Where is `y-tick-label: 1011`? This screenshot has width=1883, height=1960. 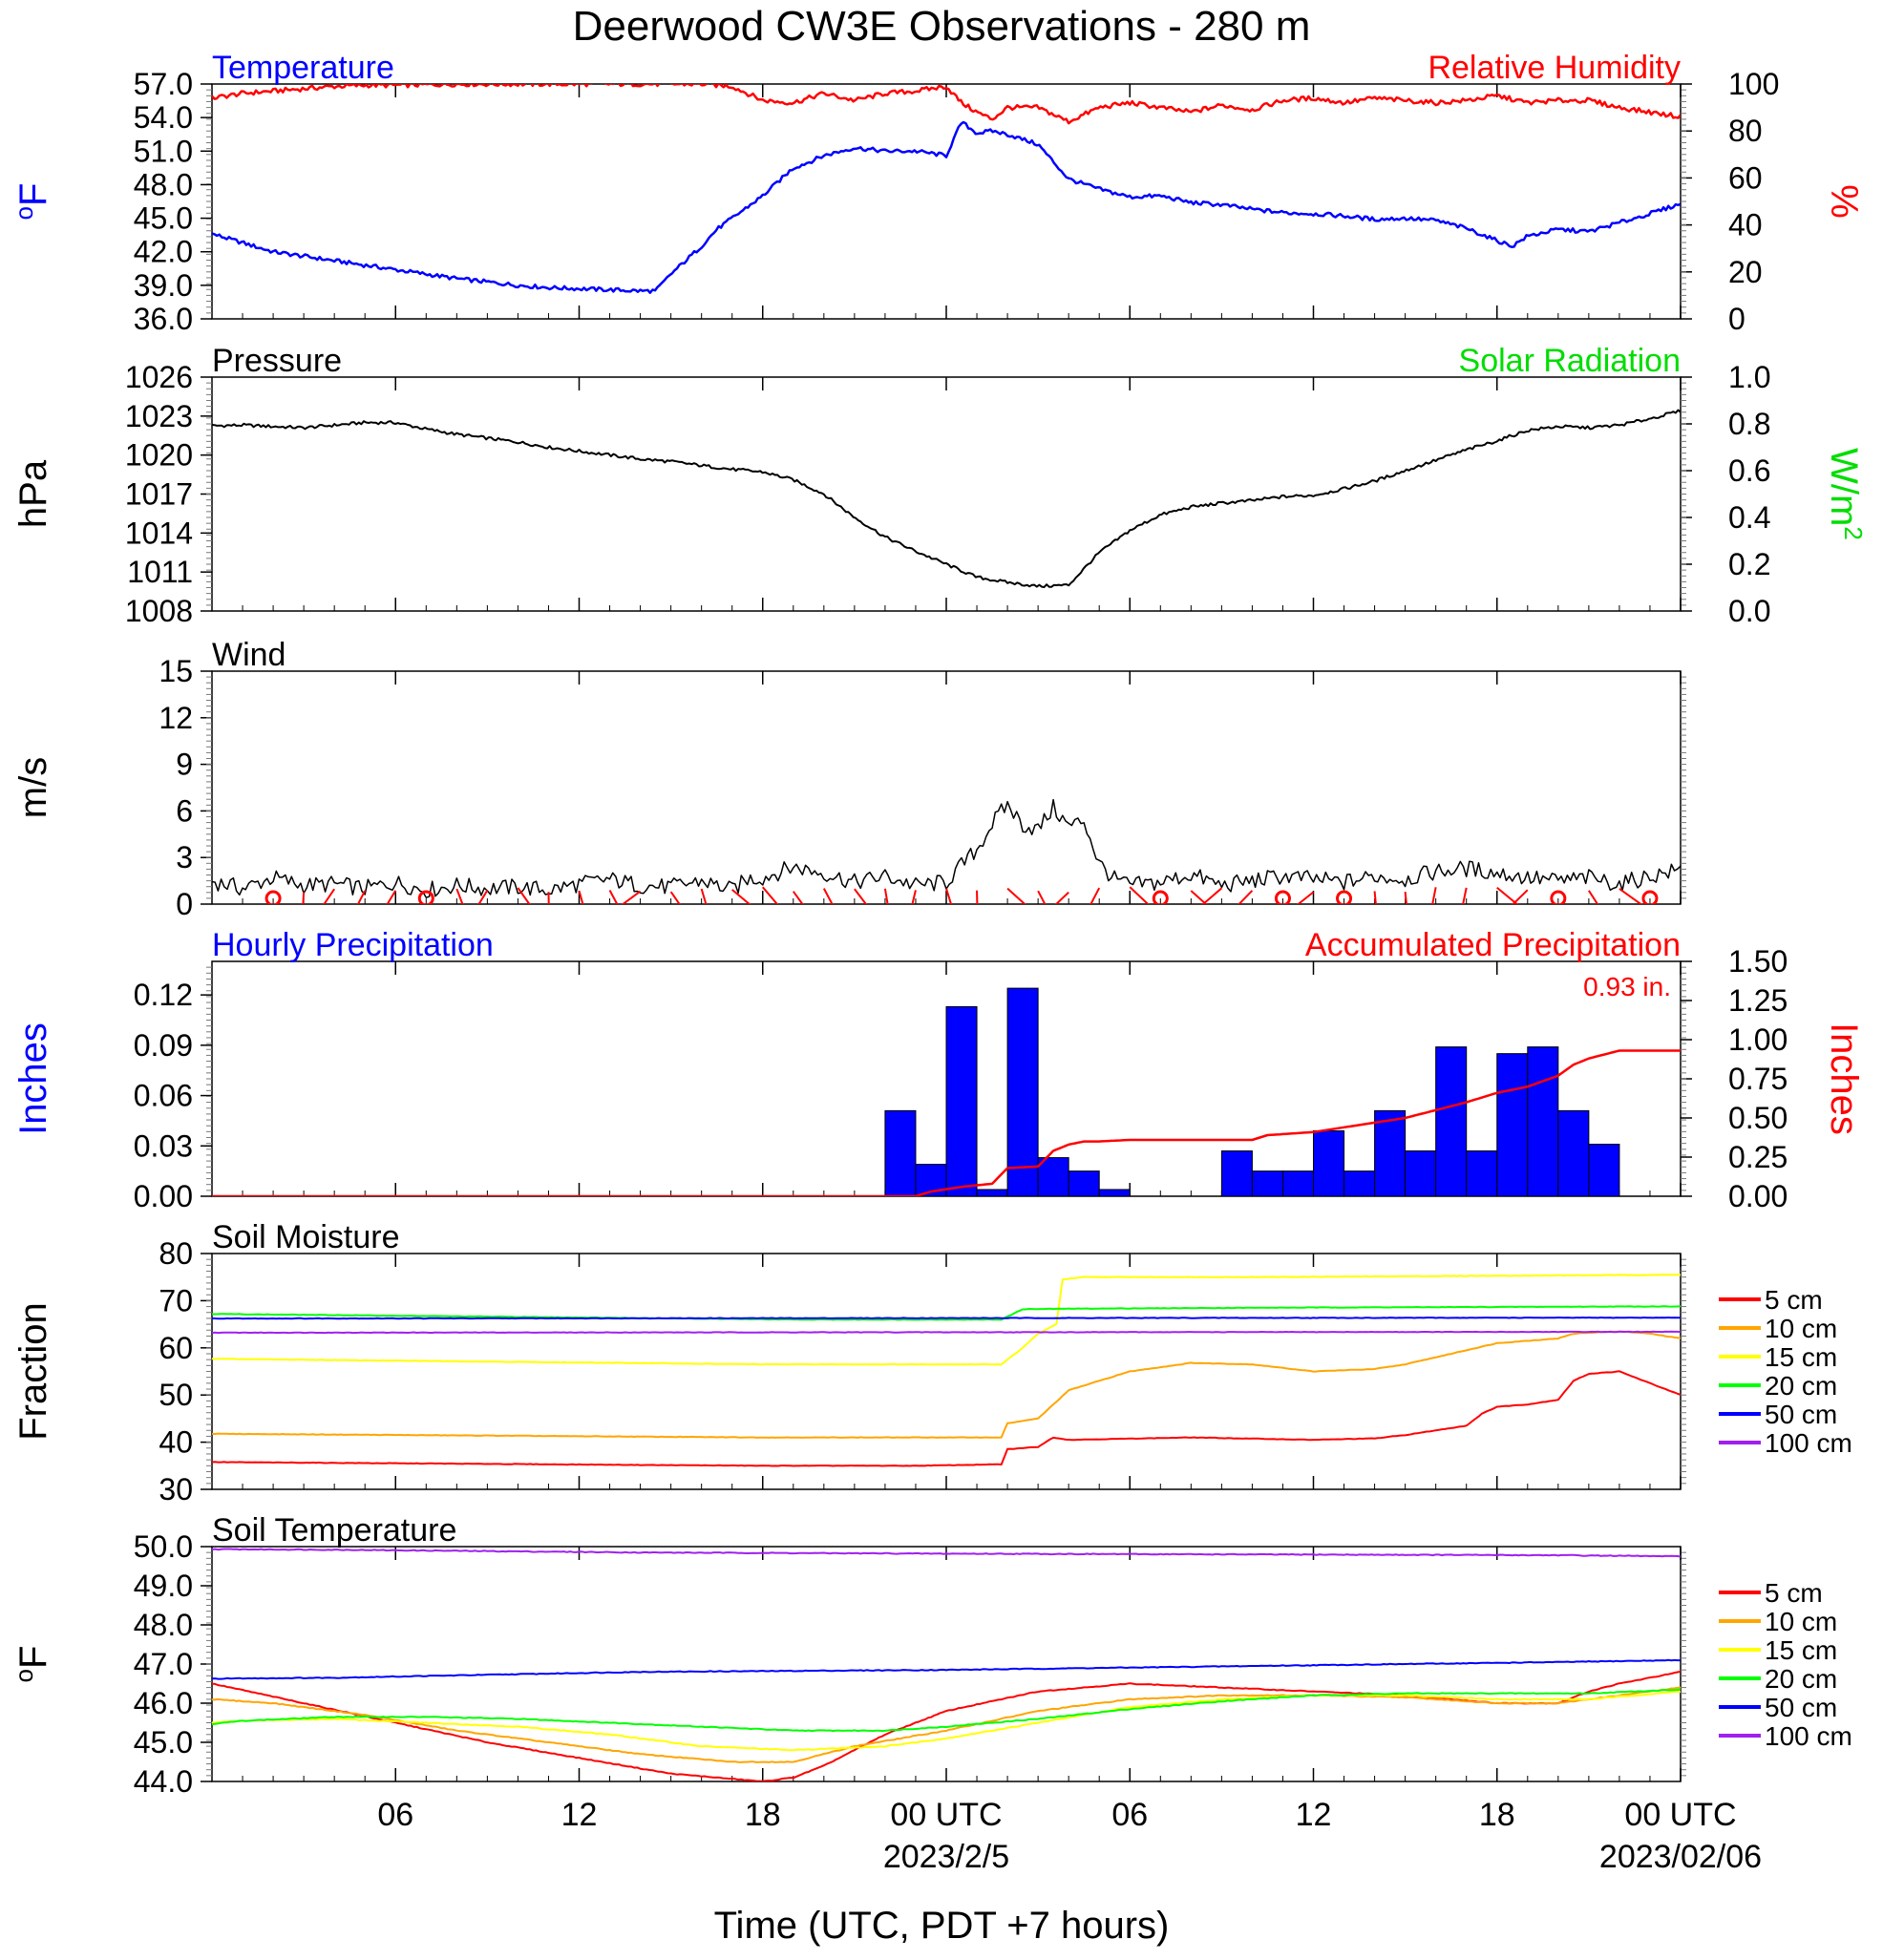
y-tick-label: 1011 is located at coordinates (160, 572).